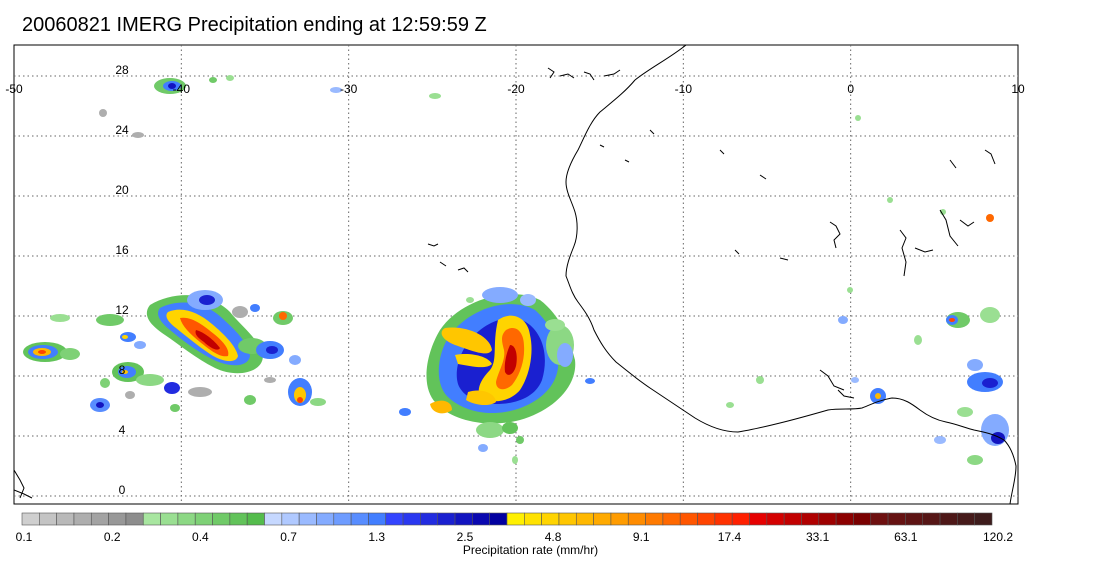 The height and width of the screenshot is (571, 1101). What do you see at coordinates (530, 550) in the screenshot?
I see `colorbar-title-text: Precipitation rate (mm/hr)` at bounding box center [530, 550].